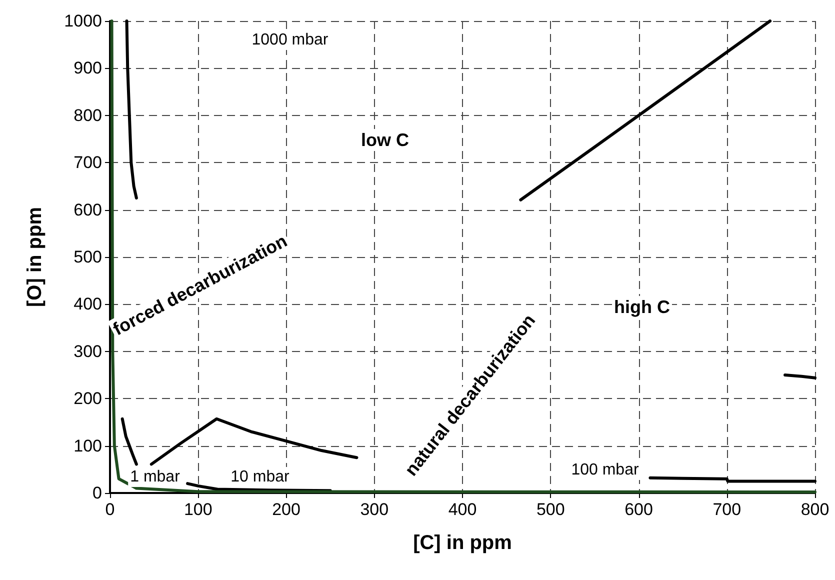 Image resolution: width=835 pixels, height=580 pixels. What do you see at coordinates (260, 477) in the screenshot?
I see `annotation: 10 mbar` at bounding box center [260, 477].